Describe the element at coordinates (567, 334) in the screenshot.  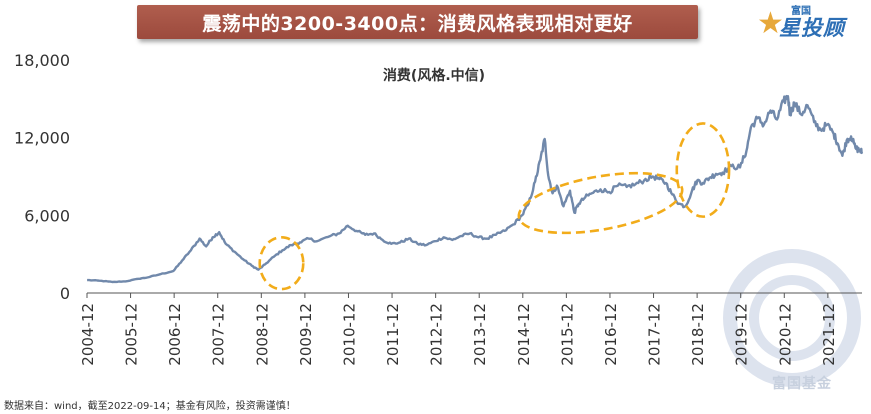
I see `x-tick-label: 2015-12` at that location.